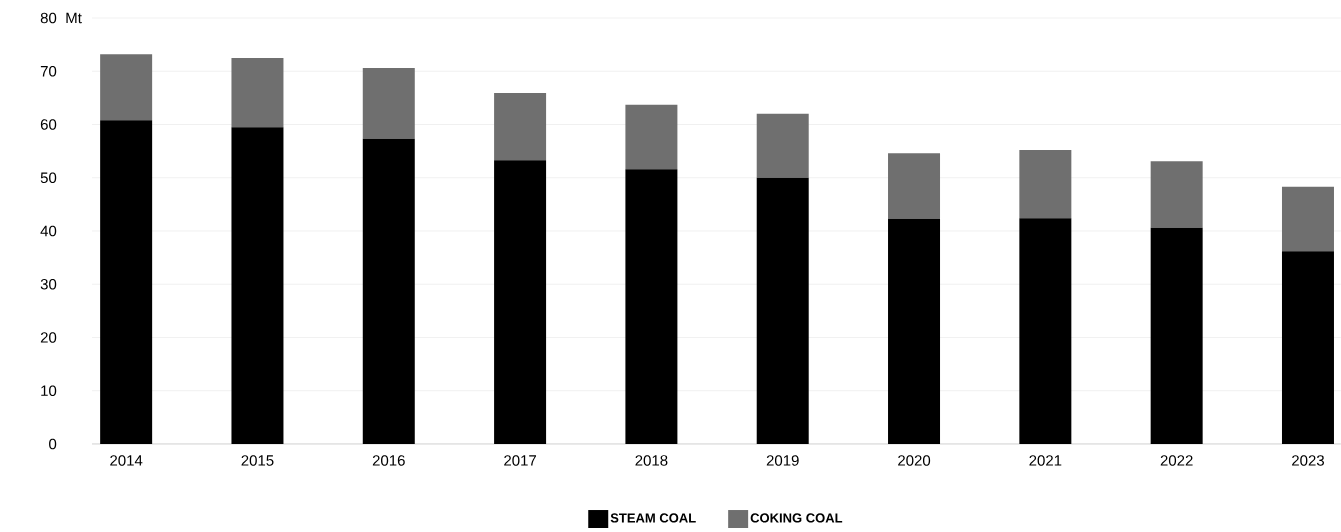 This screenshot has height=532, width=1341. I want to click on x-tick-label: 2021, so click(1045, 460).